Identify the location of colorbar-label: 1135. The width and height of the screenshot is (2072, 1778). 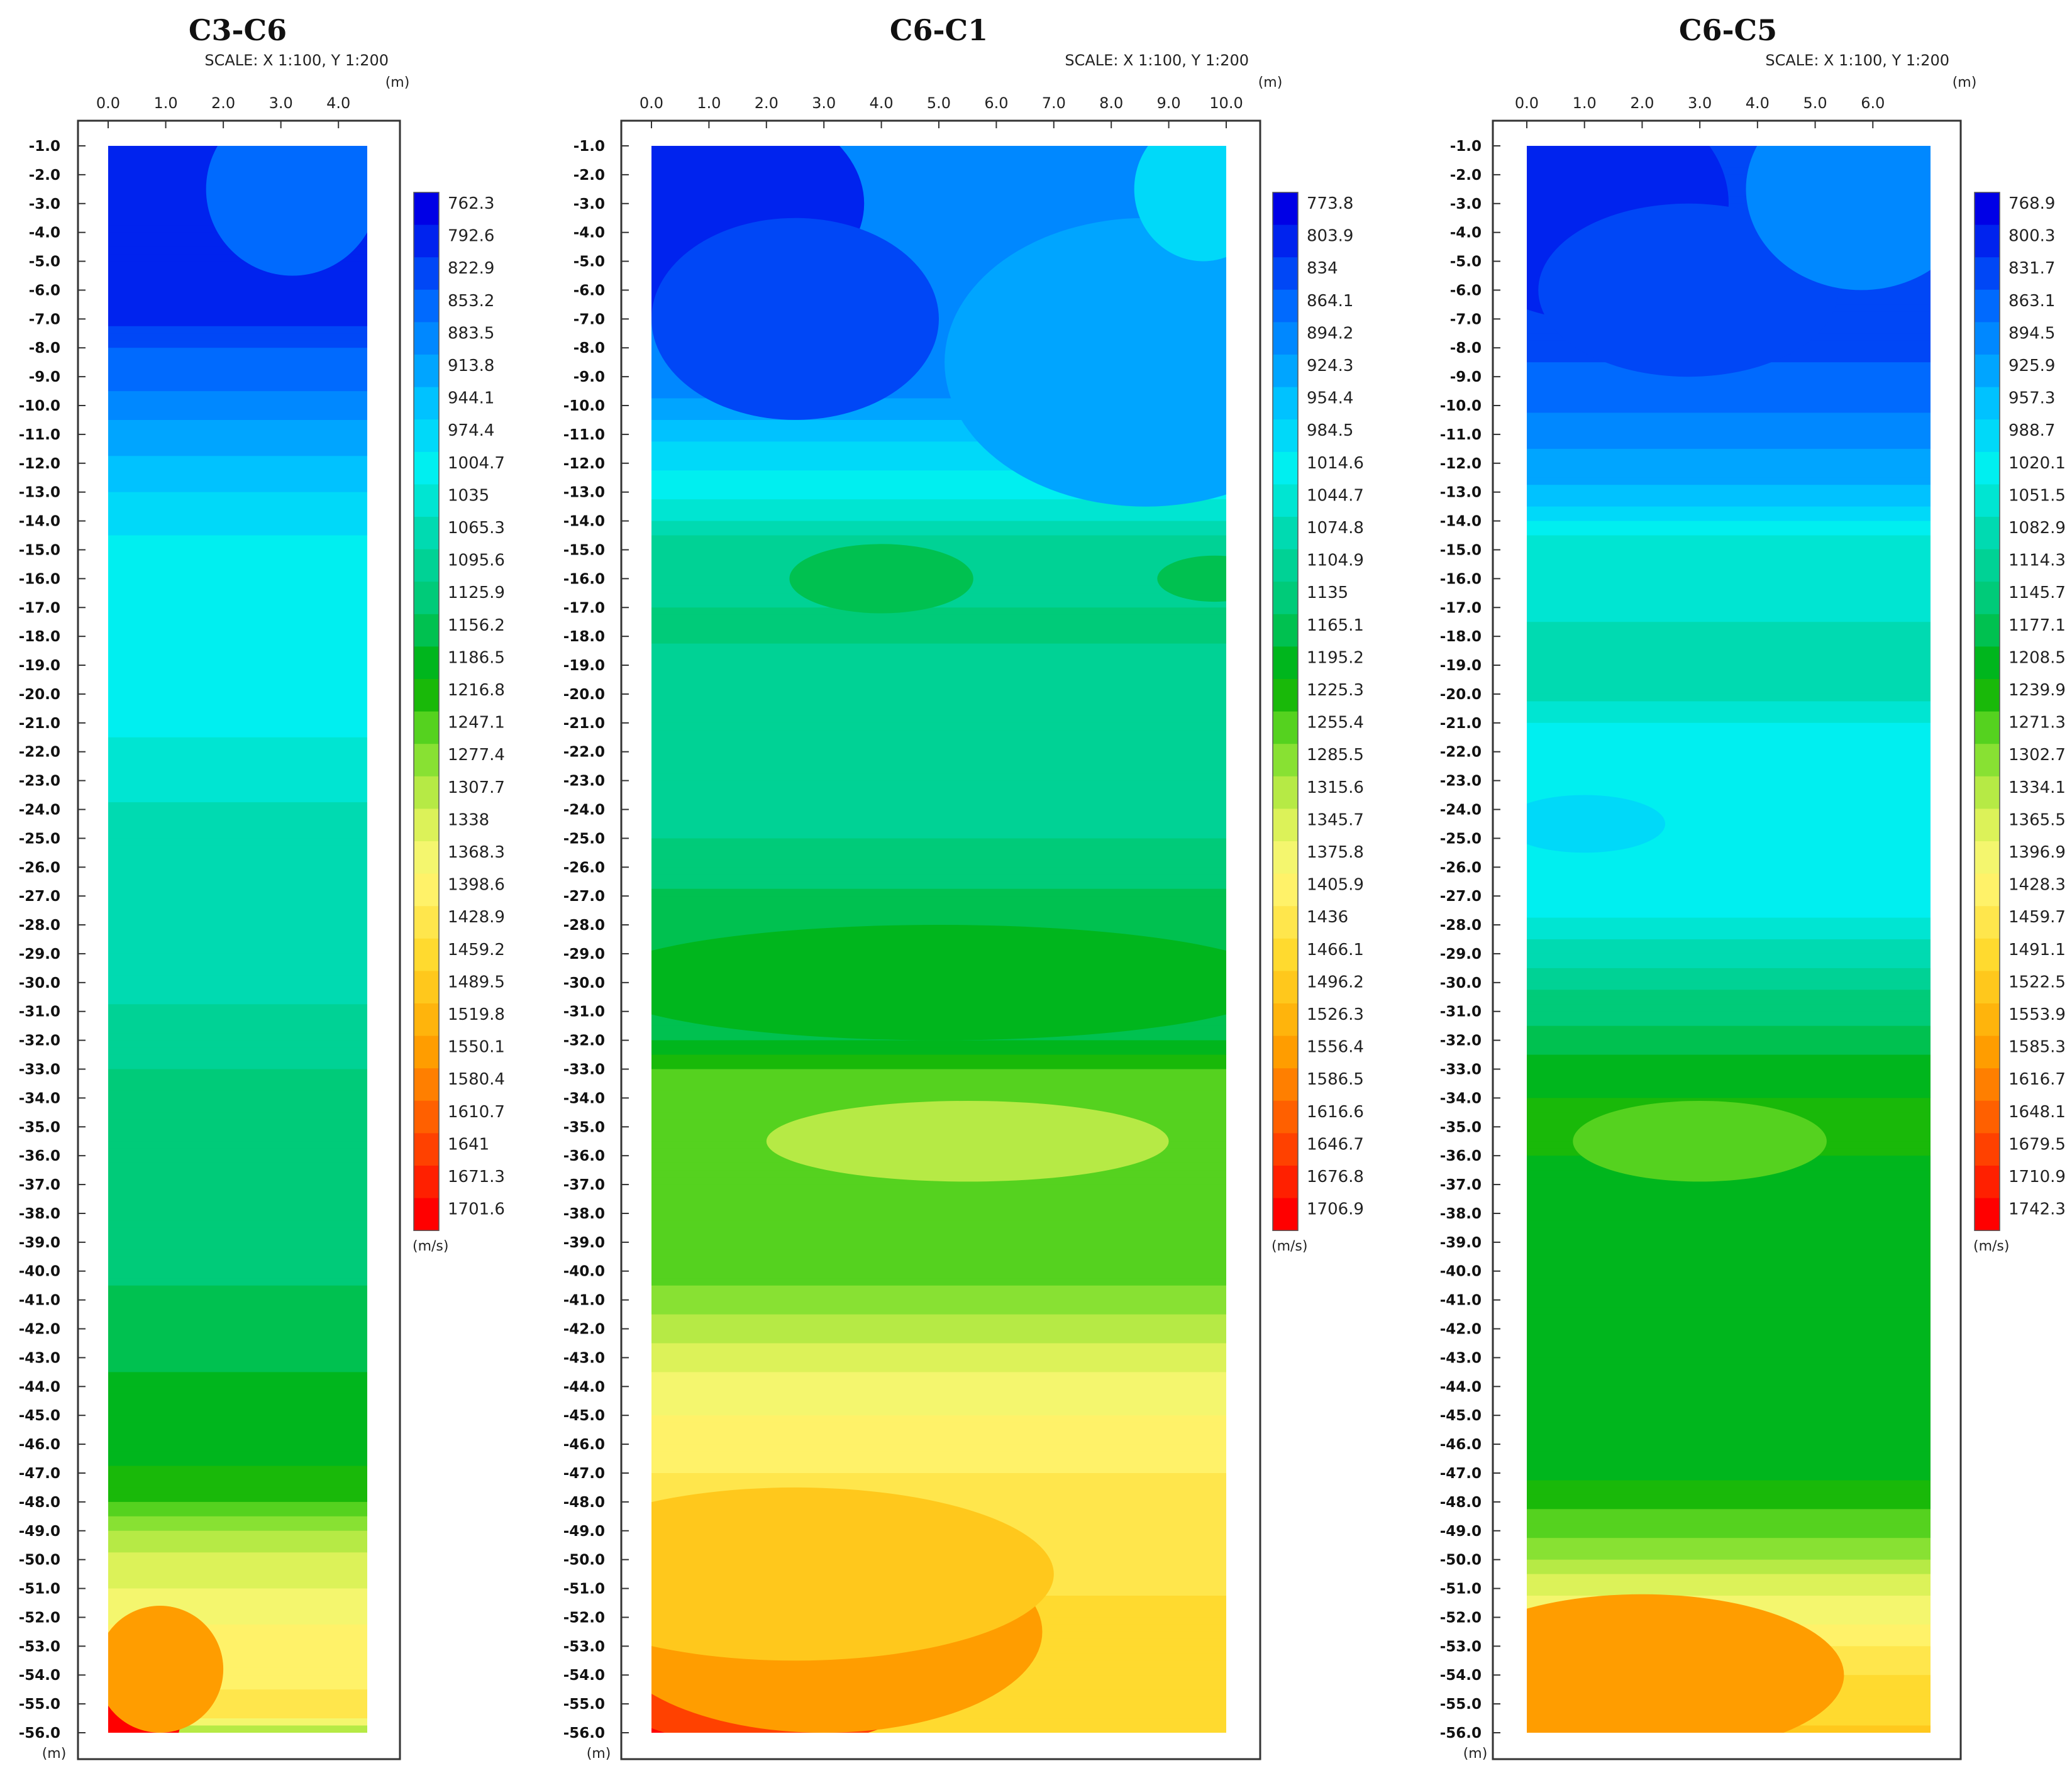
(1327, 592).